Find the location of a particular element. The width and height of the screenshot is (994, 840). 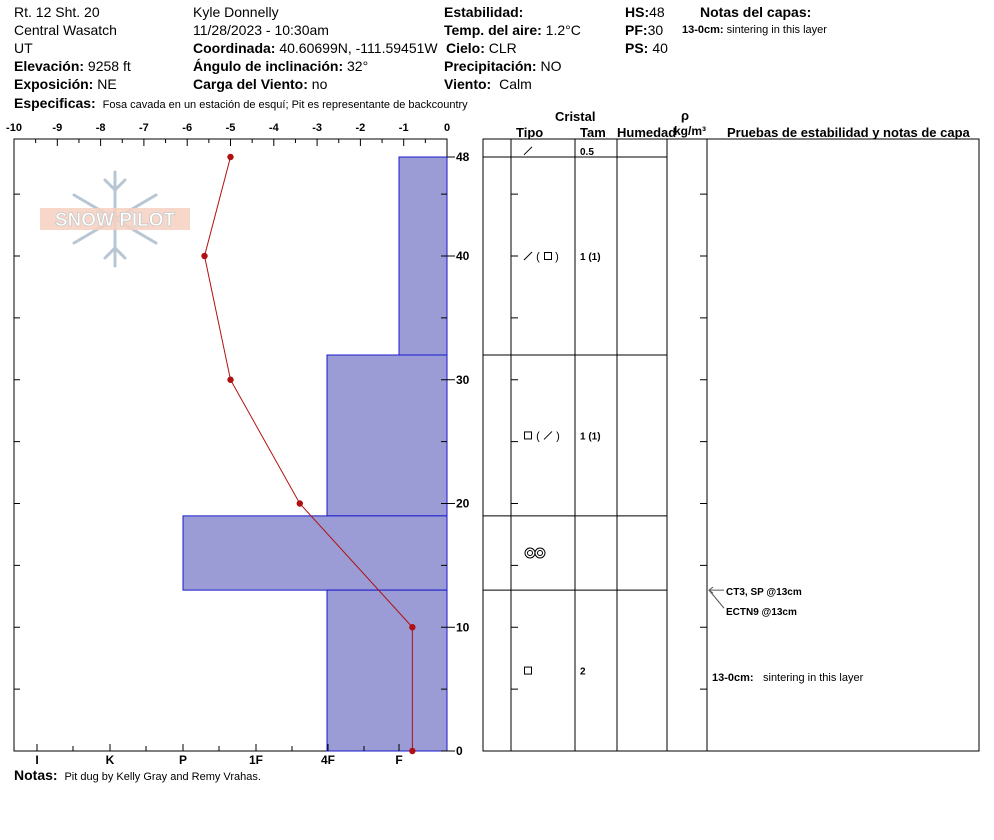

pit-depth-label: PF: is located at coordinates (636, 30).